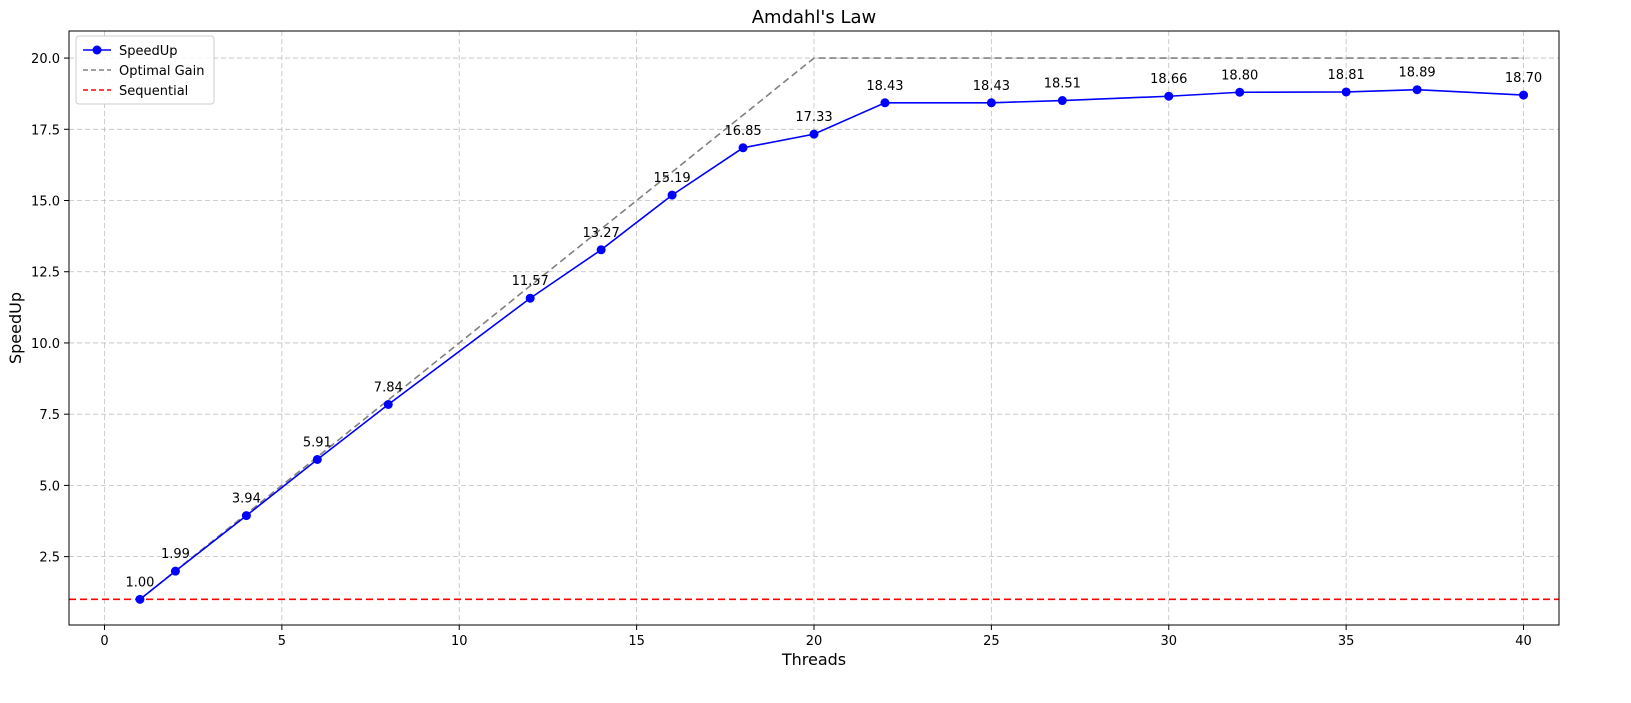 The height and width of the screenshot is (703, 1631). Describe the element at coordinates (1523, 641) in the screenshot. I see `x-tick-label: 40` at that location.